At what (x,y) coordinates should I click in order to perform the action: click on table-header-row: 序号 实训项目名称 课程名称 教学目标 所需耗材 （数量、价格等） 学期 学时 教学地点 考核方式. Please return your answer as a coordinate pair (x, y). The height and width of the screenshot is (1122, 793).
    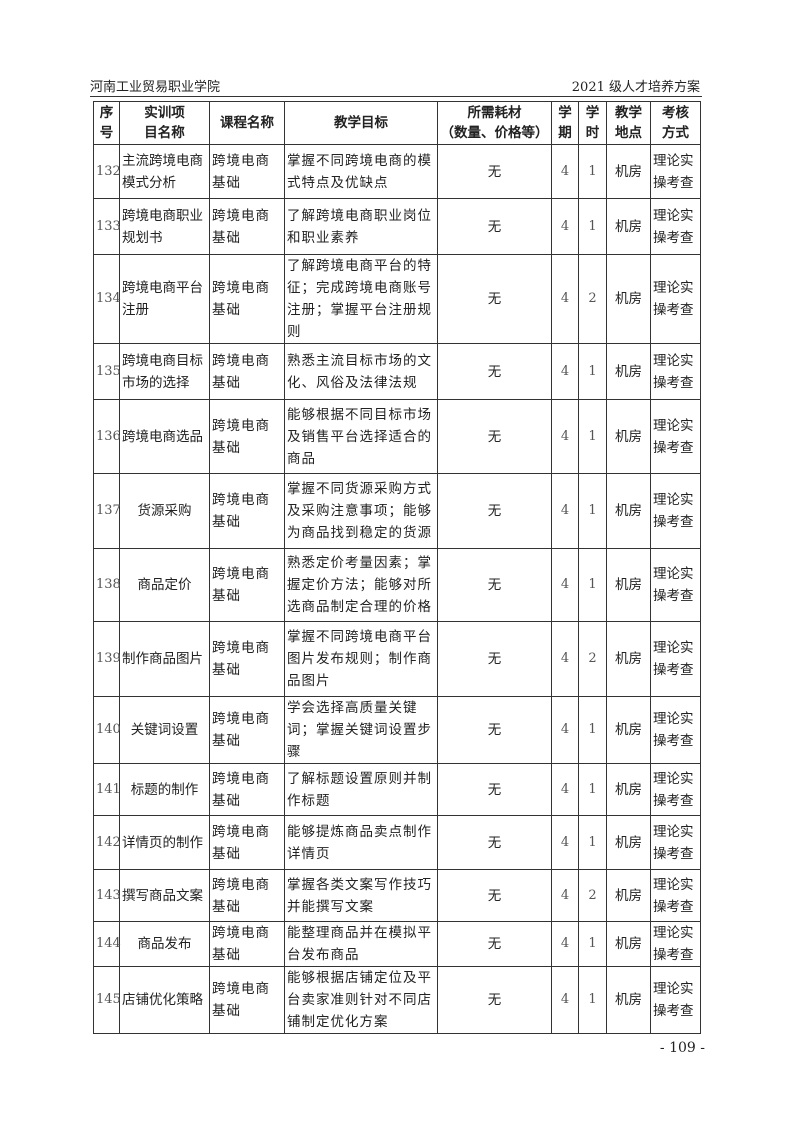
    Looking at the image, I should click on (397, 123).